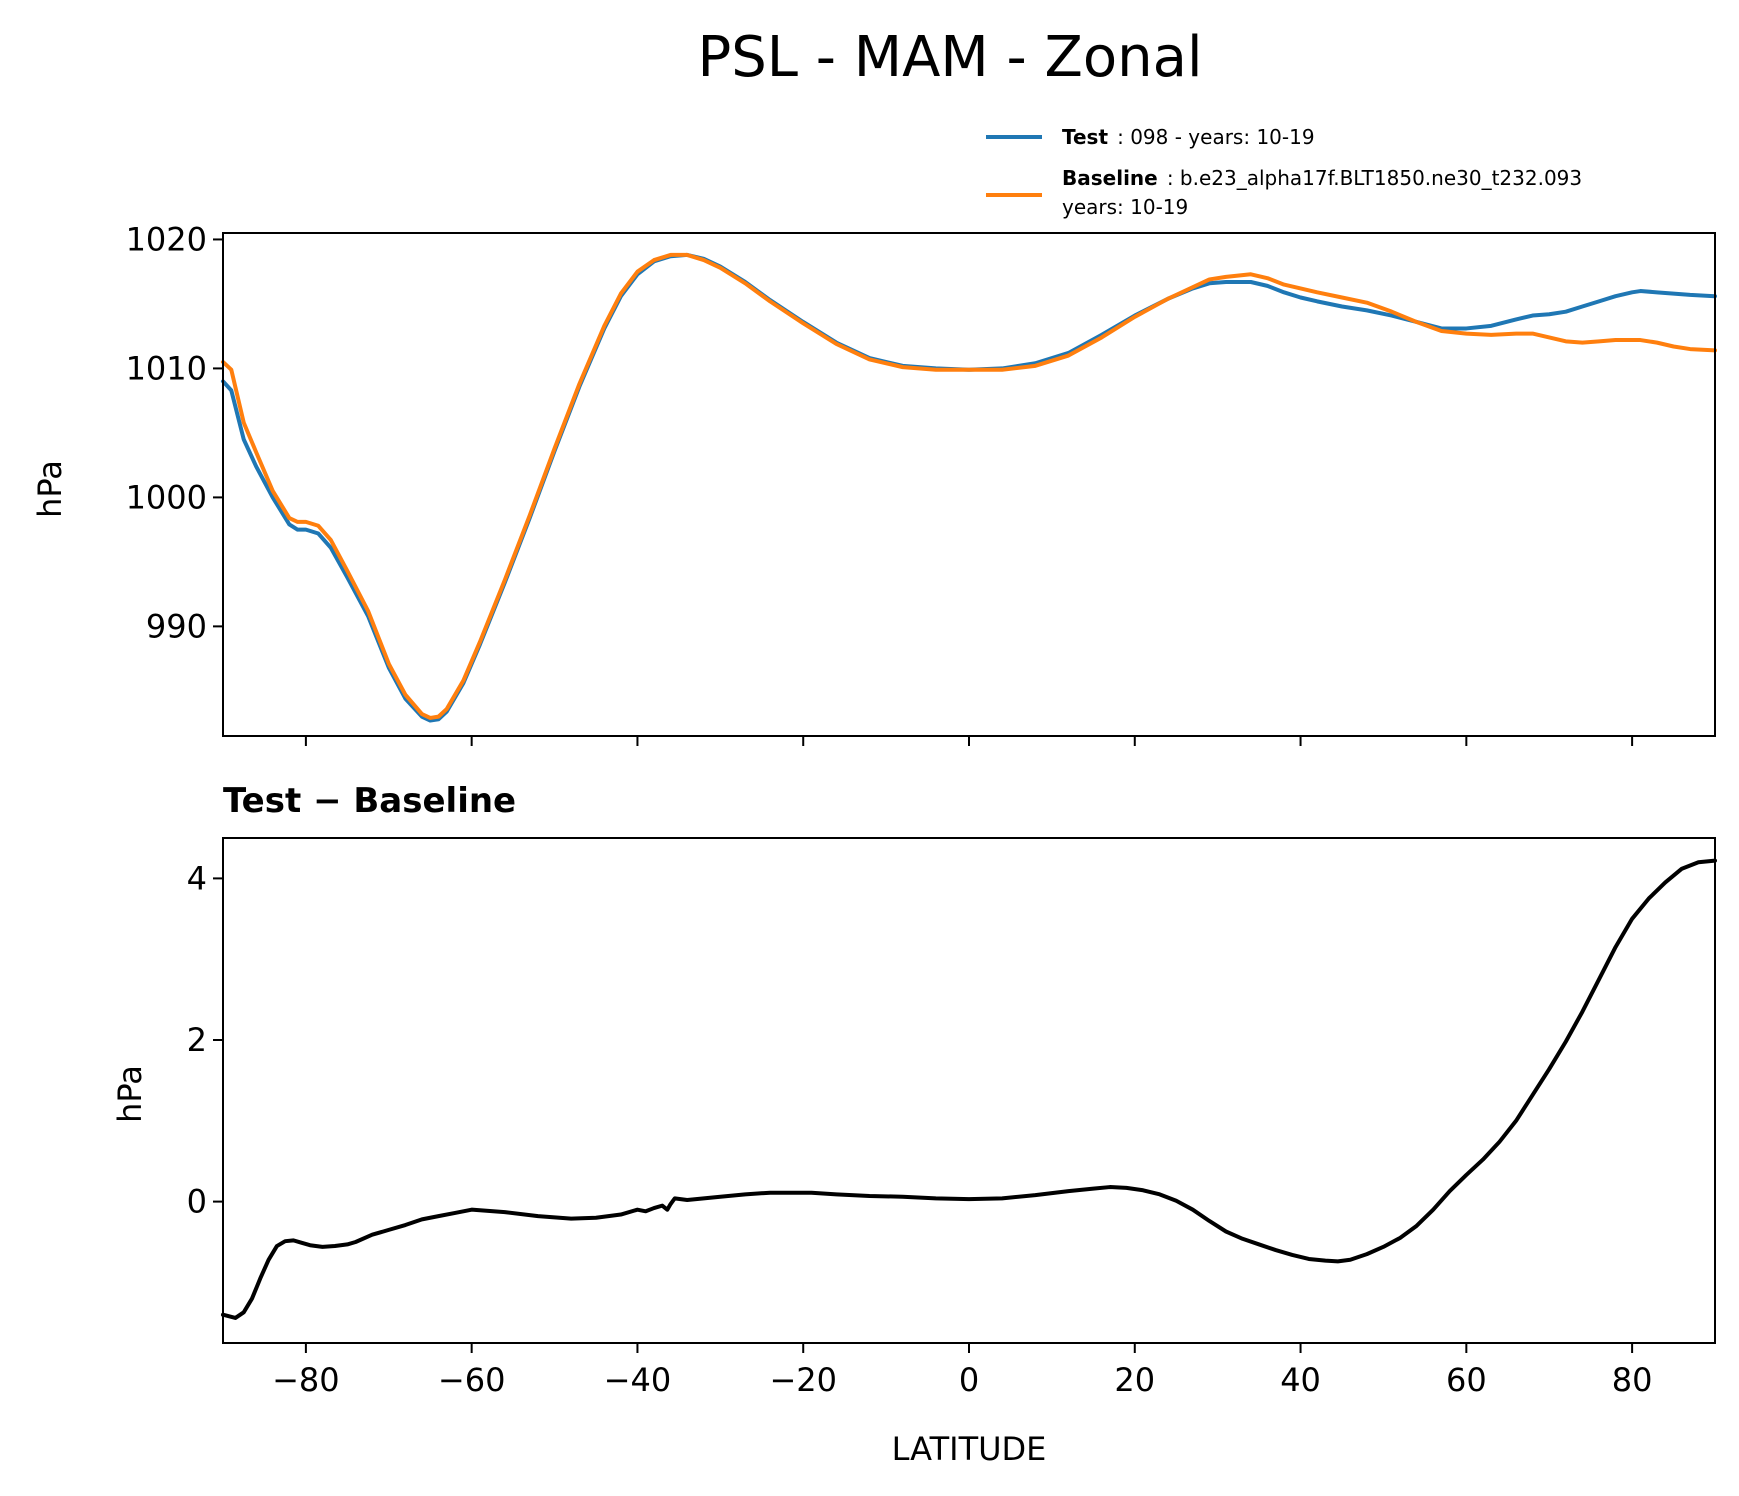  What do you see at coordinates (306, 1380) in the screenshot?
I see `bot-x-tick-label: −80` at bounding box center [306, 1380].